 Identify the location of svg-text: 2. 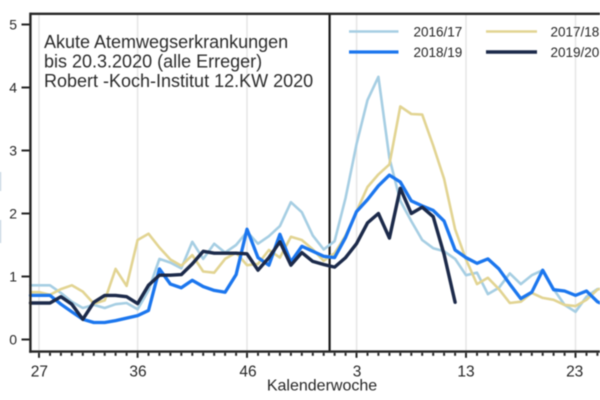
(13, 214).